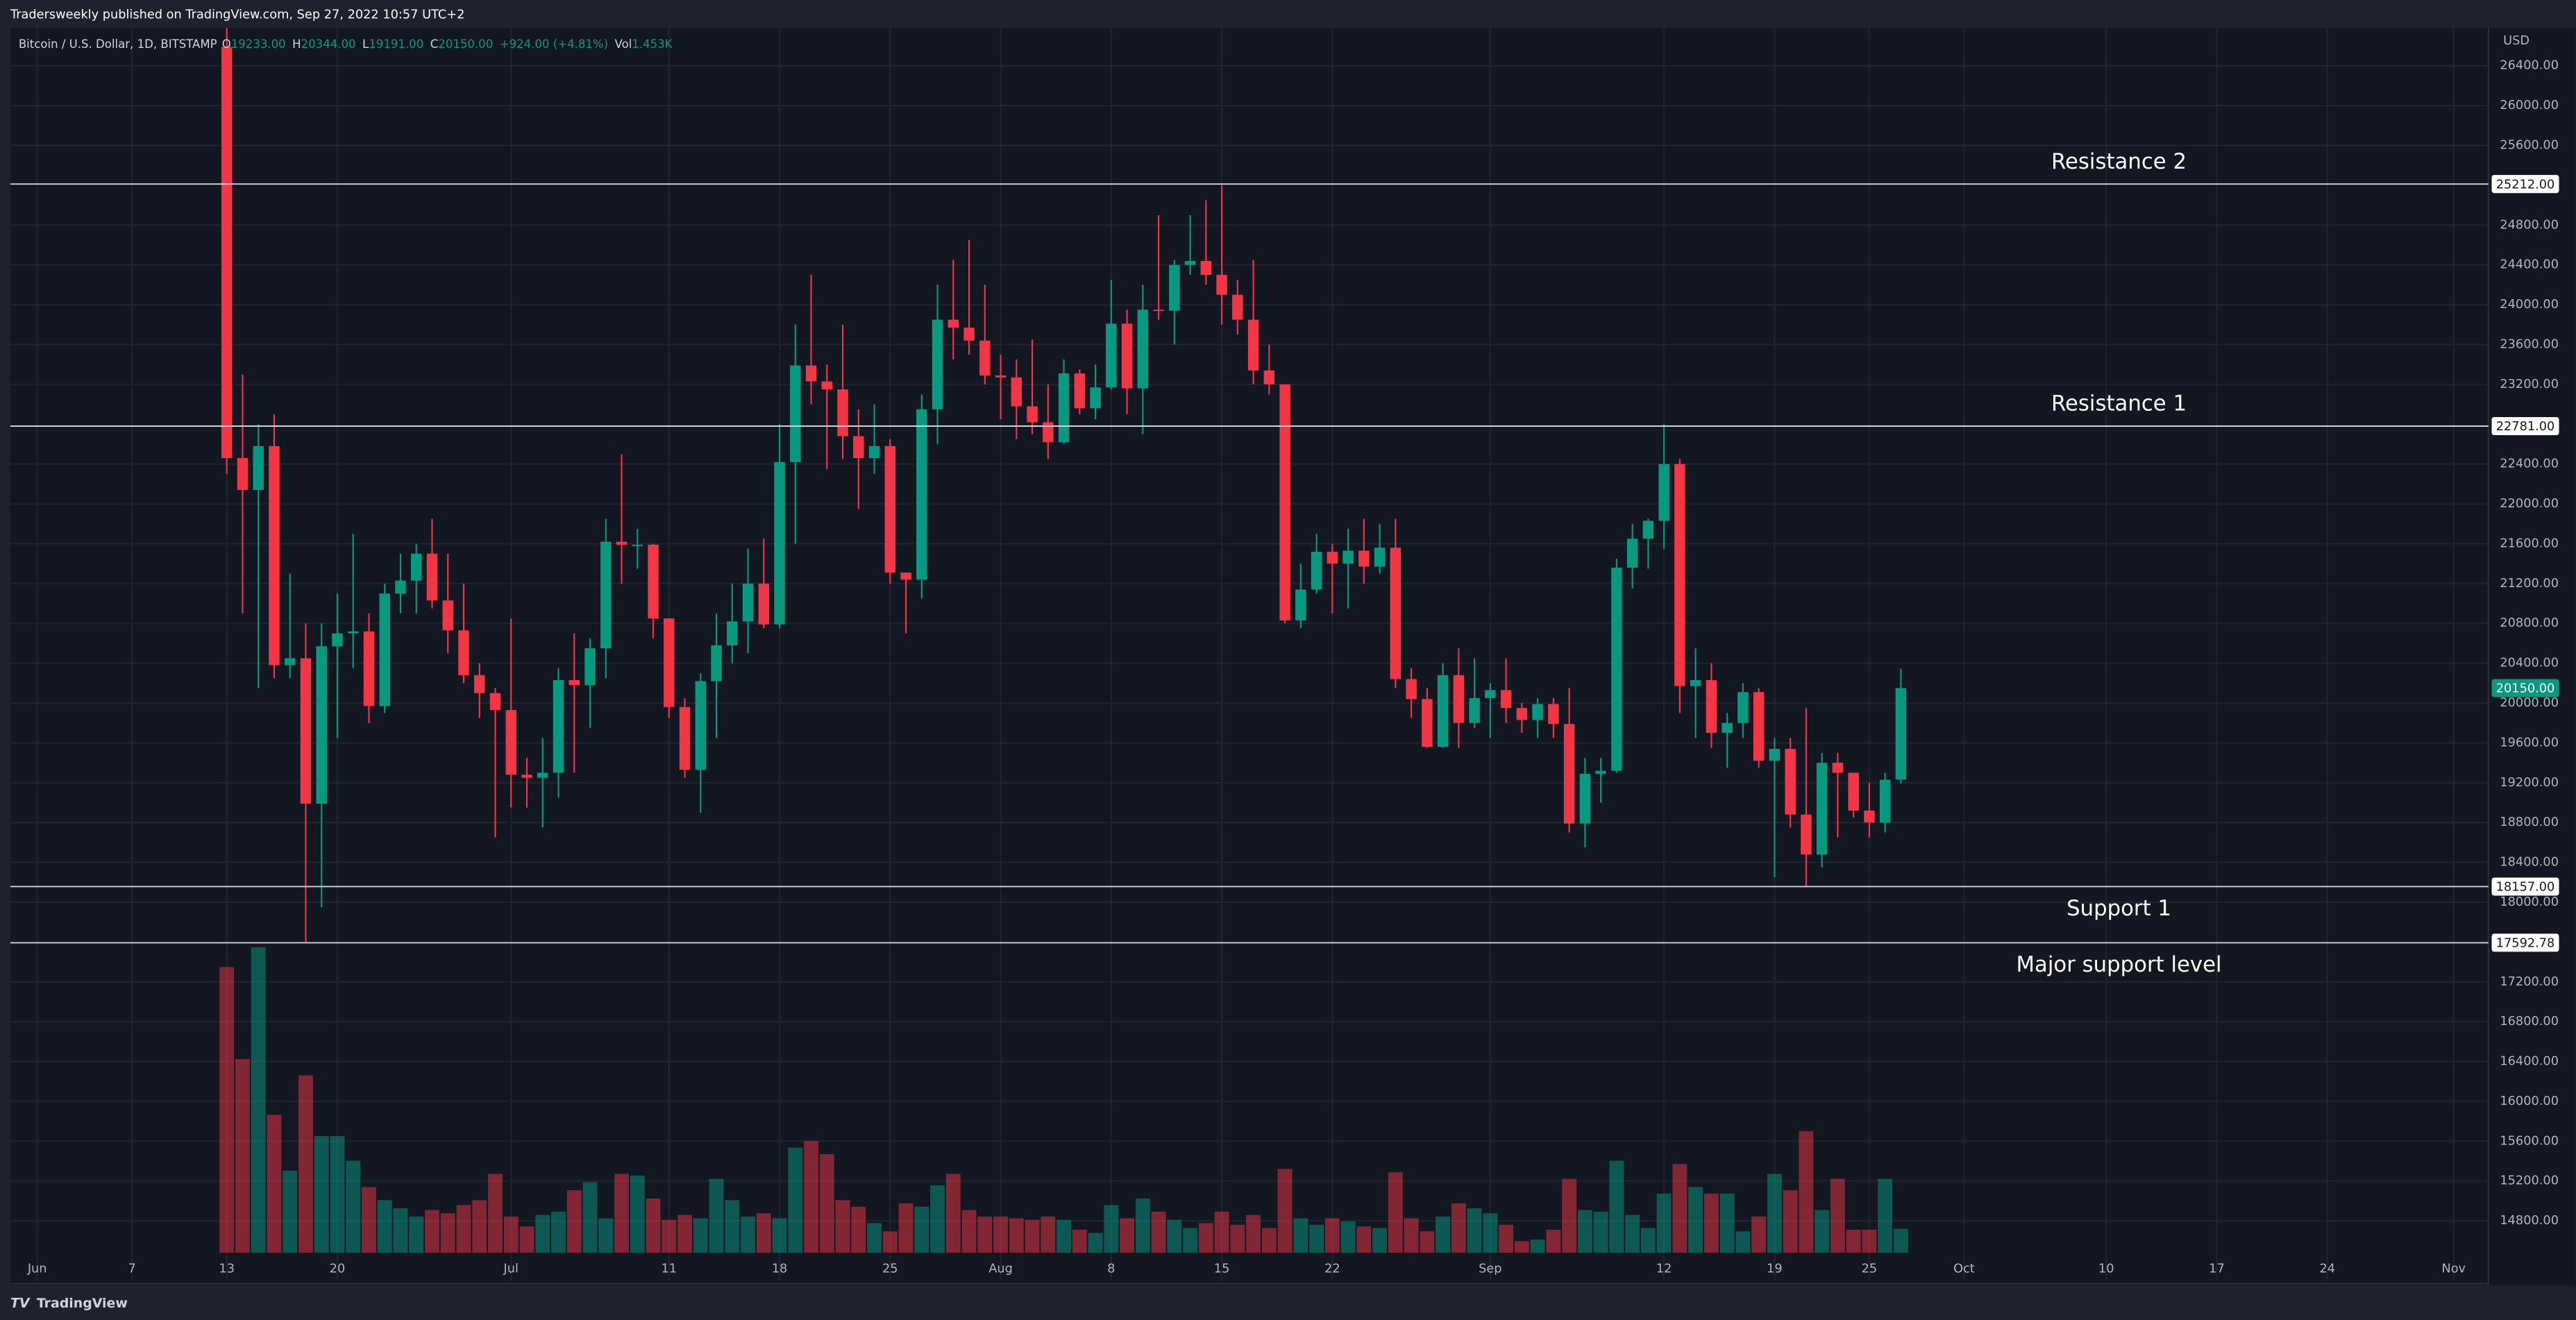 The height and width of the screenshot is (1320, 2576). I want to click on x-tick-label: 11, so click(669, 1269).